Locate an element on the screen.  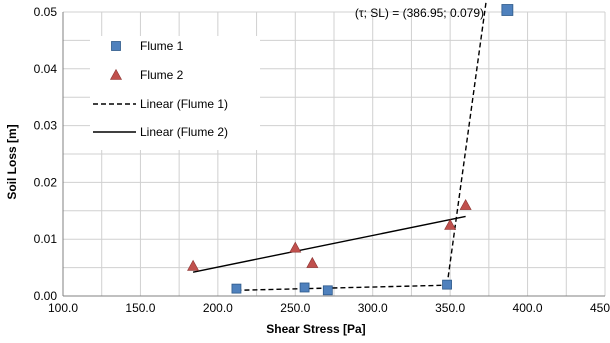
legend-item-linear-flume-1: Linear (Flume 1) is located at coordinates (160, 104).